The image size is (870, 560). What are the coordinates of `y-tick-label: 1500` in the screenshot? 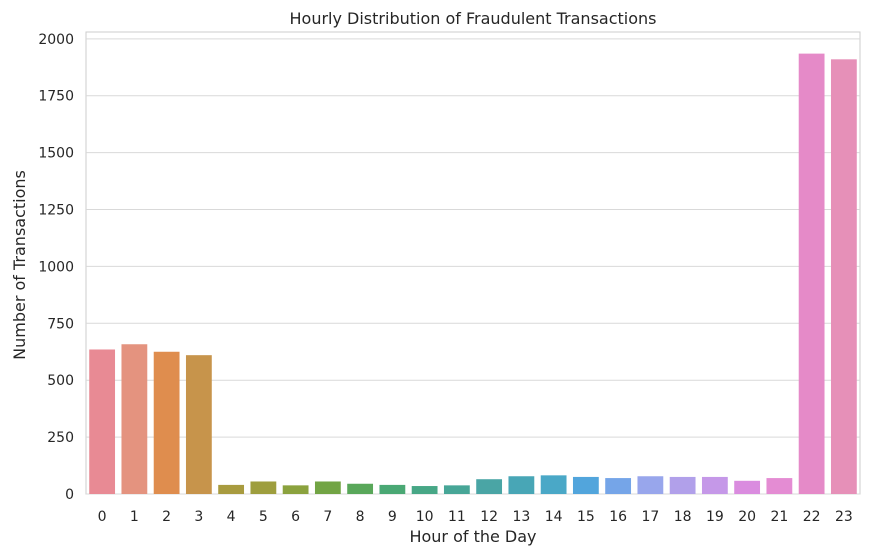 It's located at (56, 154).